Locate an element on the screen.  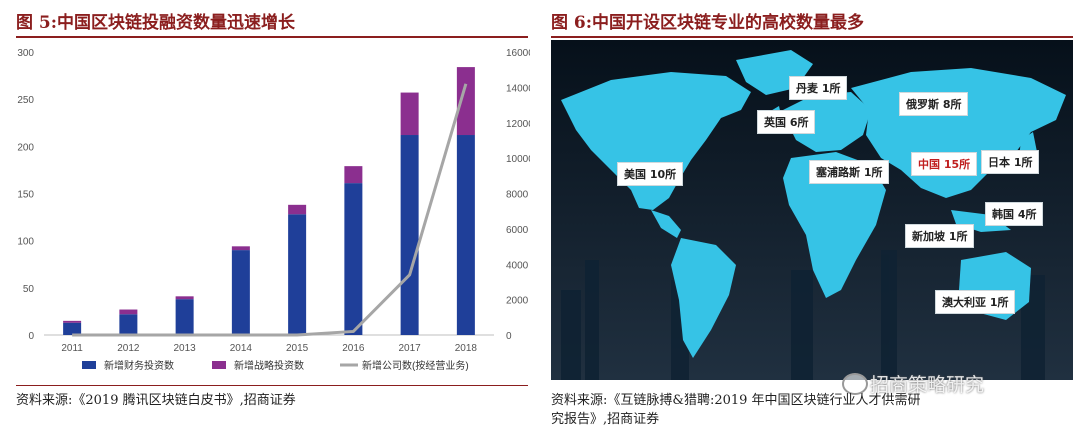
y-left-tick-label: 0 is located at coordinates (31, 336).